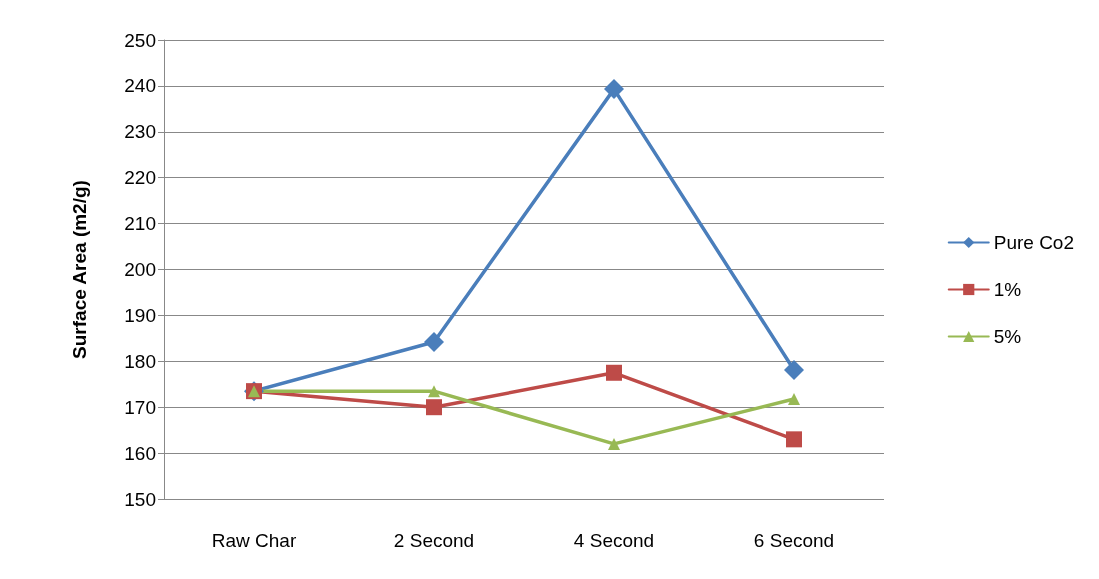  What do you see at coordinates (79, 269) in the screenshot?
I see `y-axis-title: Surface Area (m2/g)` at bounding box center [79, 269].